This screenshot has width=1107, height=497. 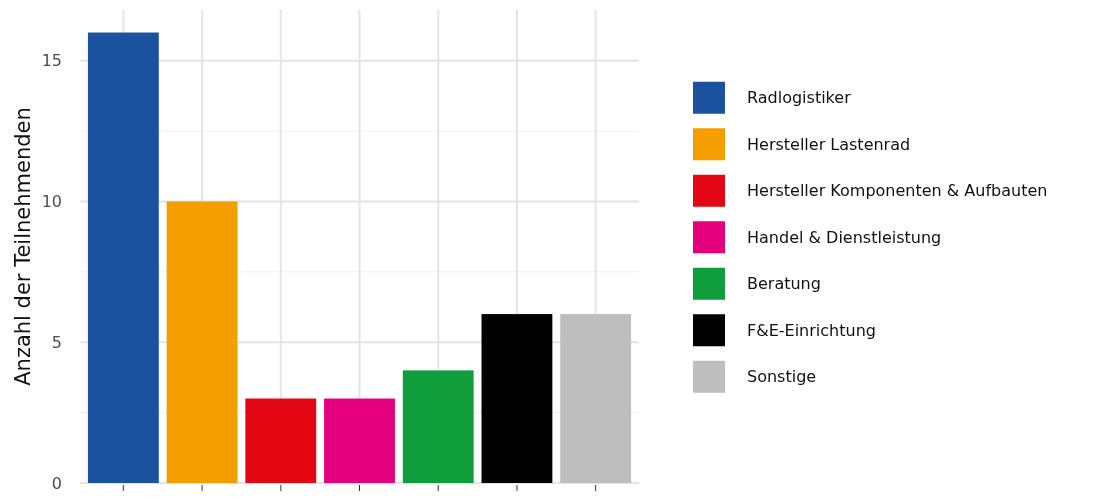 What do you see at coordinates (784, 284) in the screenshot?
I see `legend-label: Beratung` at bounding box center [784, 284].